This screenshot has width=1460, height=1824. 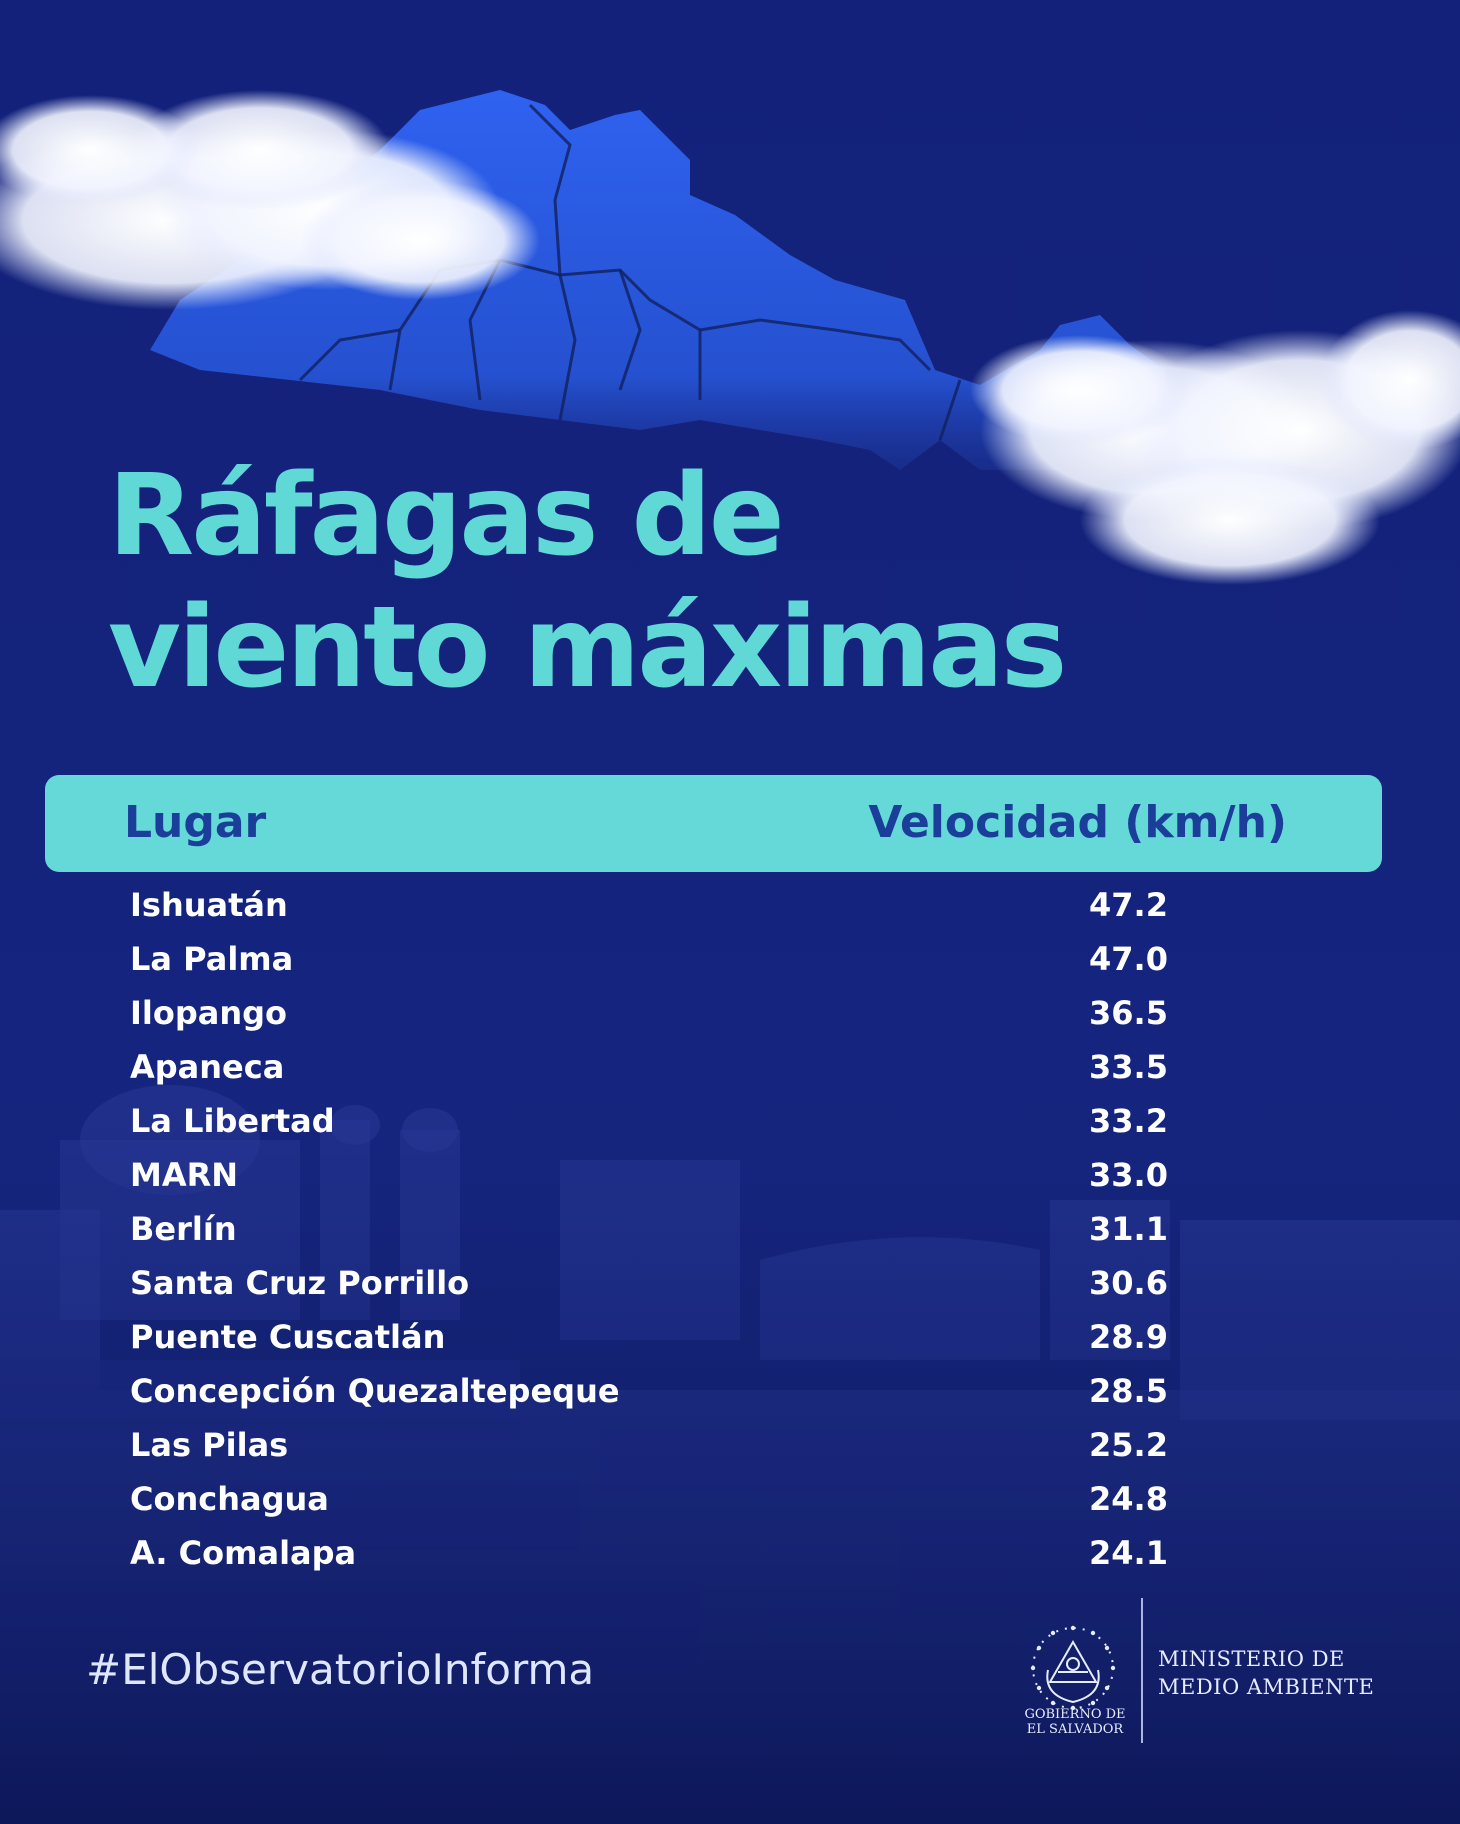 What do you see at coordinates (1128, 1391) in the screenshot?
I see `row-speed: 28.5` at bounding box center [1128, 1391].